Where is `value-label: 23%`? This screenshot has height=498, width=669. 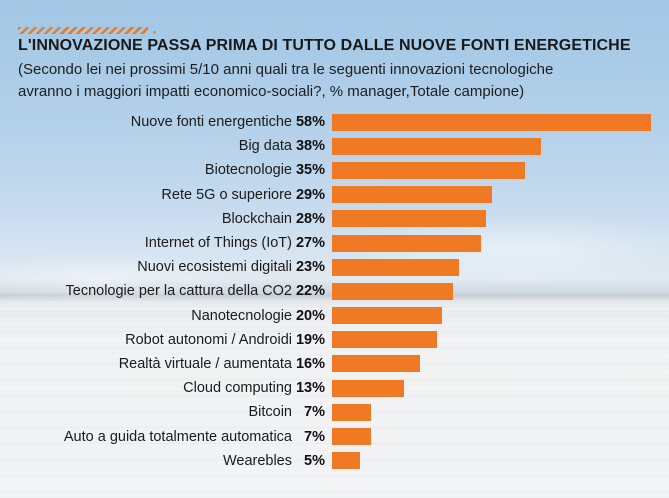
value-label: 23% is located at coordinates (310, 267).